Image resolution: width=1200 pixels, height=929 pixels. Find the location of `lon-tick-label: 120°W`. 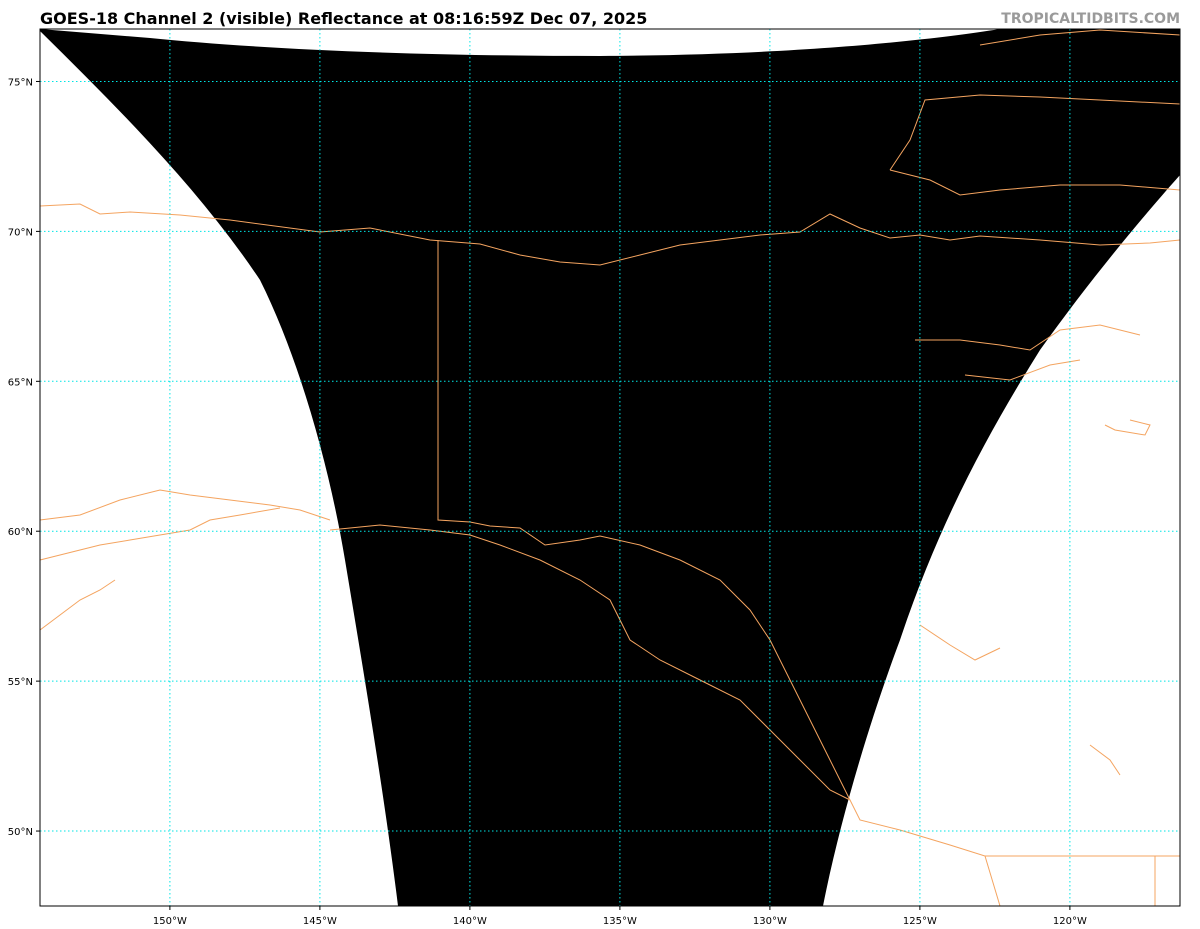

lon-tick-label: 120°W is located at coordinates (1070, 921).